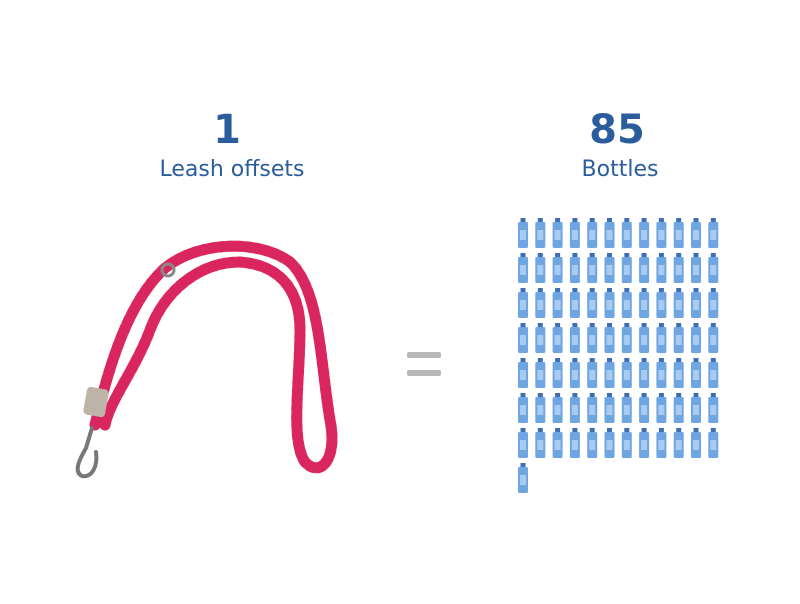 This screenshot has width=800, height=604. What do you see at coordinates (206, 359) in the screenshot?
I see `leash` at bounding box center [206, 359].